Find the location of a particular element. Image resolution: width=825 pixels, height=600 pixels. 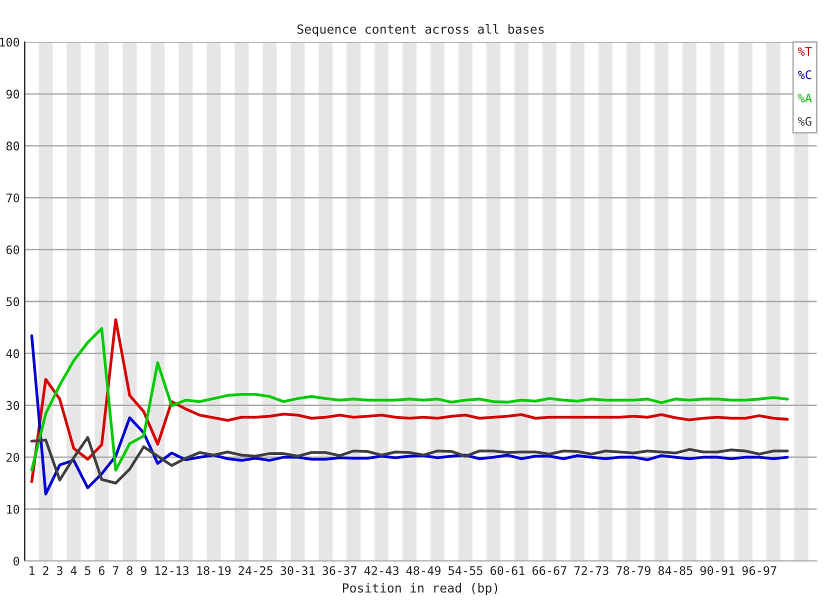

x-tick-label: 36-37 is located at coordinates (339, 571).